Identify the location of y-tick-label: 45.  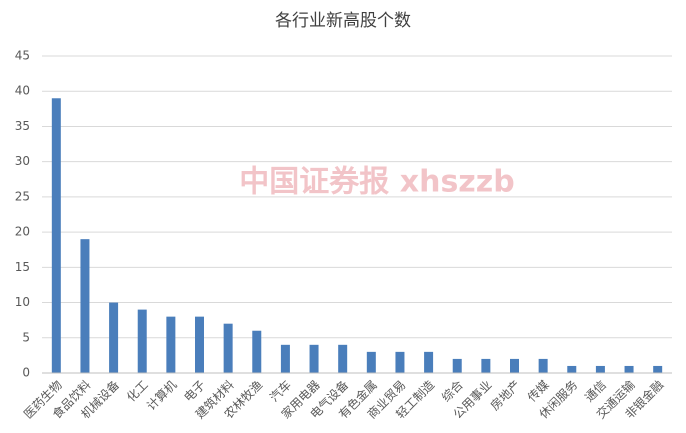
(22, 56).